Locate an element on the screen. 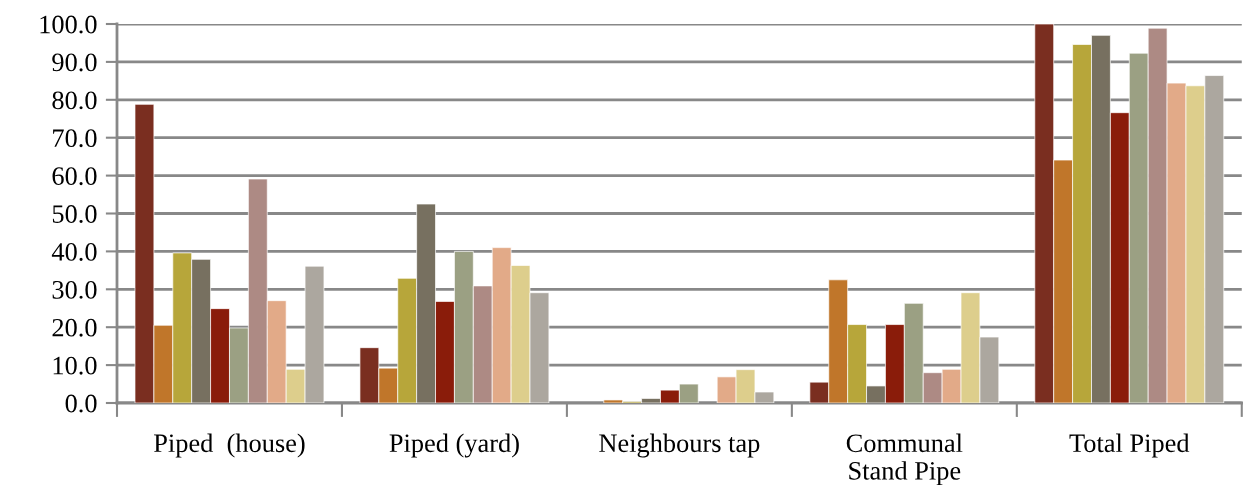 This screenshot has width=1243, height=501. y-tick-label: 80.0 is located at coordinates (74, 100).